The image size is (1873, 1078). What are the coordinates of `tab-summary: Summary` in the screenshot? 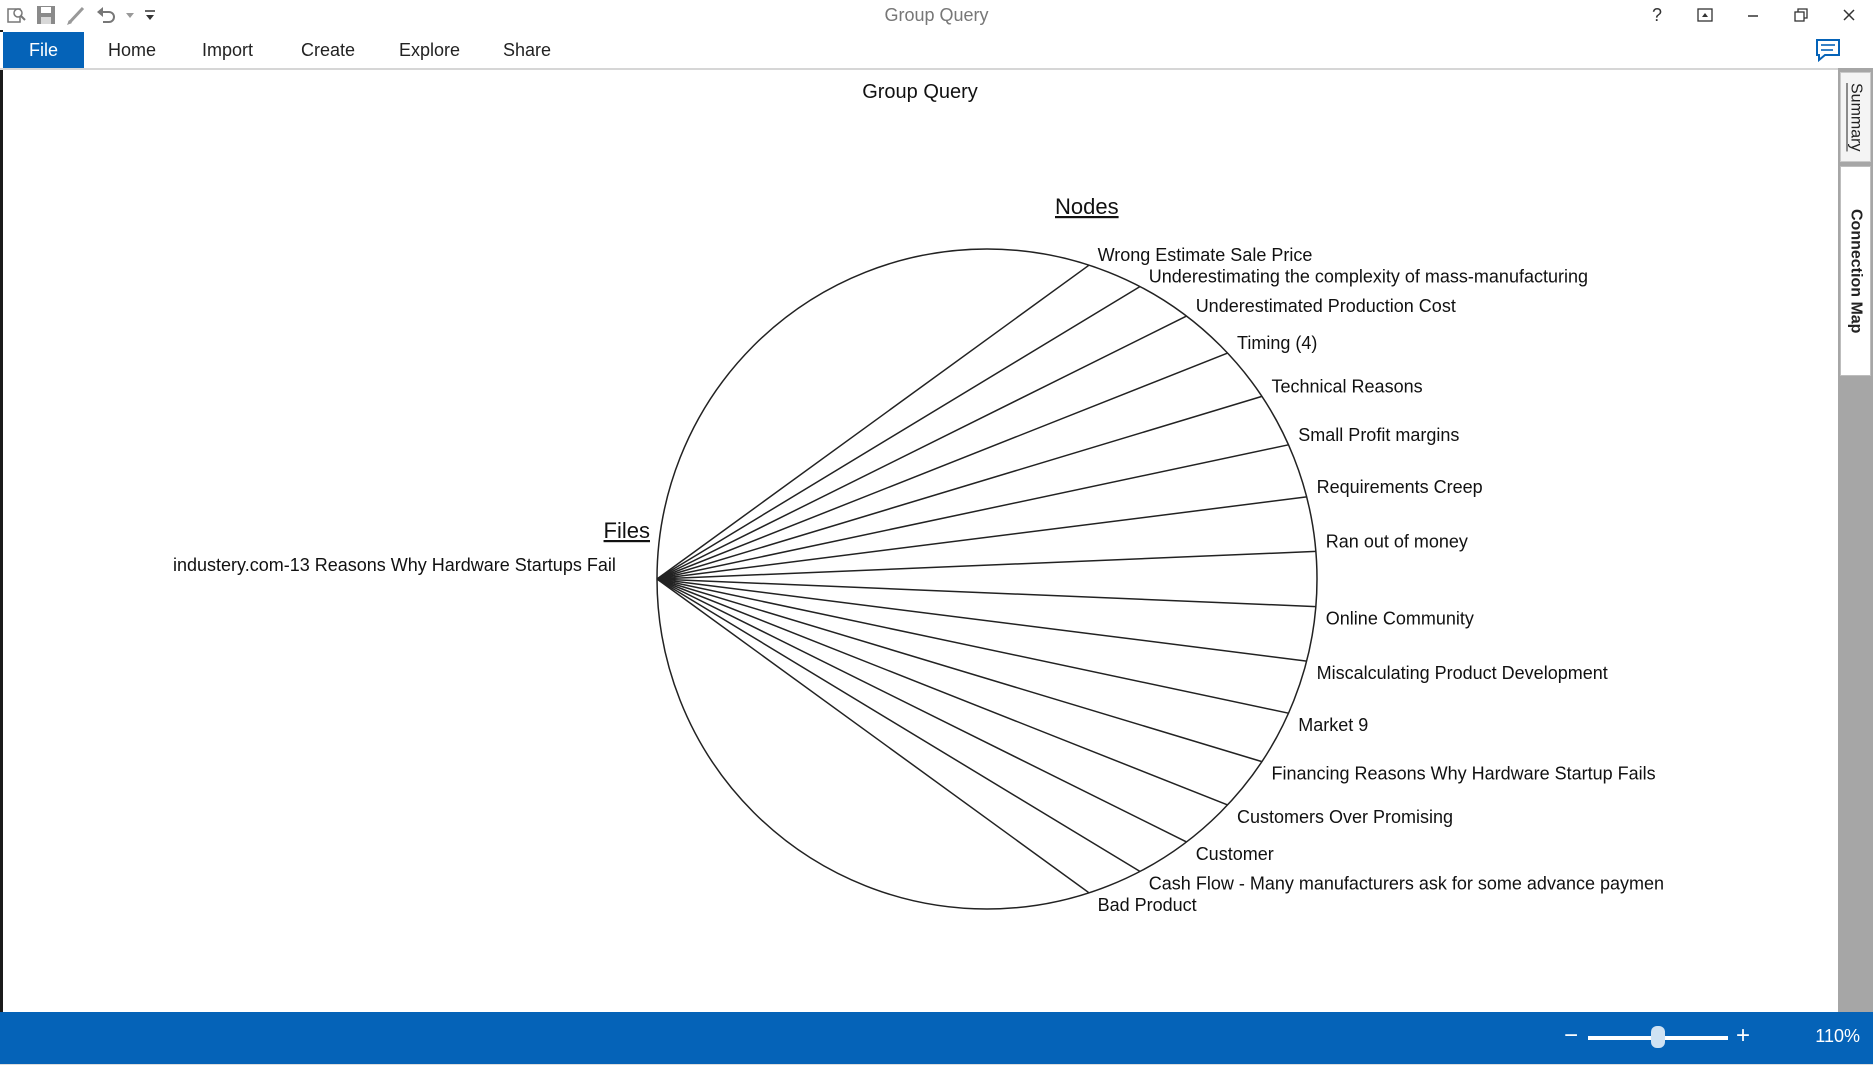 It's located at (1855, 117).